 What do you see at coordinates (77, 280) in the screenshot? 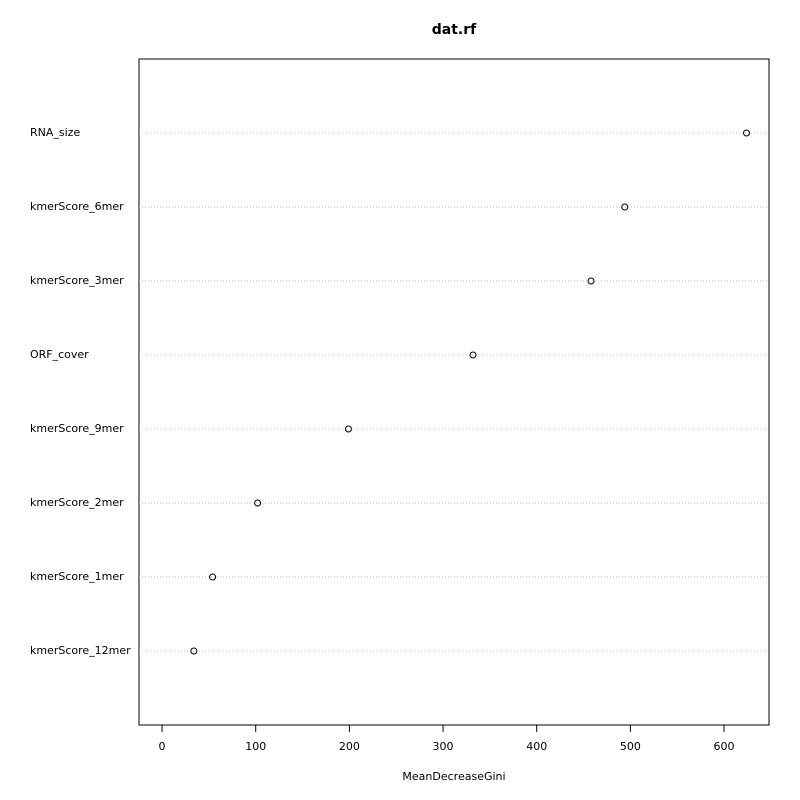
I see `y-tick-label: kmerScore_3mer` at bounding box center [77, 280].